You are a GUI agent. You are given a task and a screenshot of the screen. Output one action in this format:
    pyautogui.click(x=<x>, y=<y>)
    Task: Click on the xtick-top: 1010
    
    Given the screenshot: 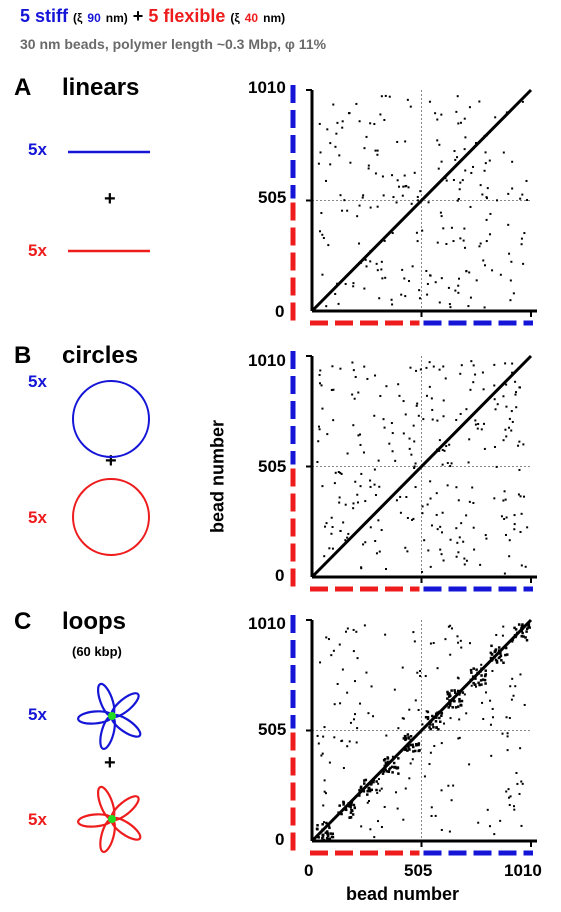 What is the action you would take?
    pyautogui.click(x=523, y=870)
    